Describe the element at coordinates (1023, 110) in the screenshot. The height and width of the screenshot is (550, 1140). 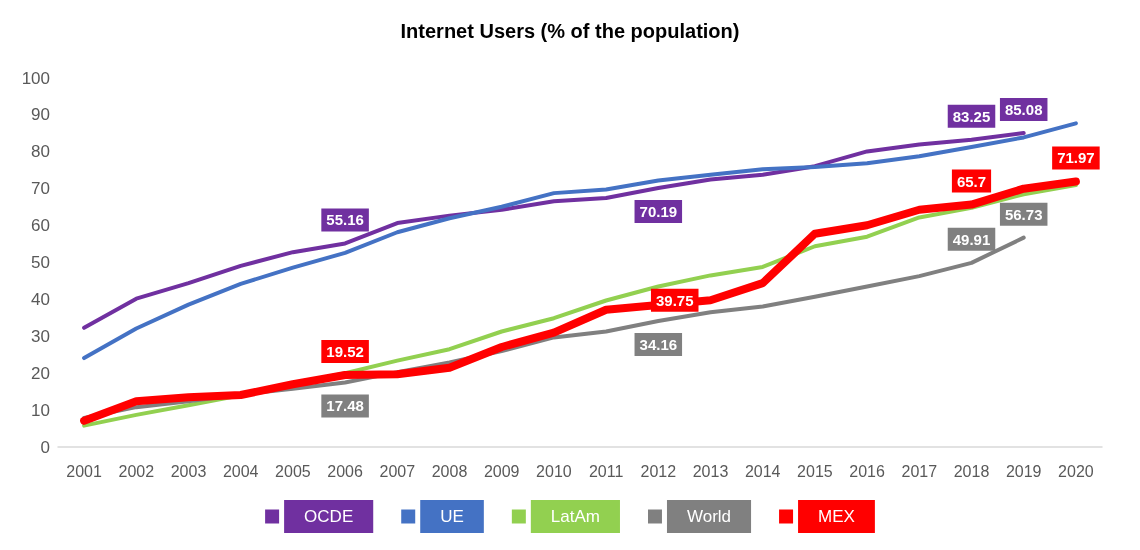
I see `data-label: 85.08` at that location.